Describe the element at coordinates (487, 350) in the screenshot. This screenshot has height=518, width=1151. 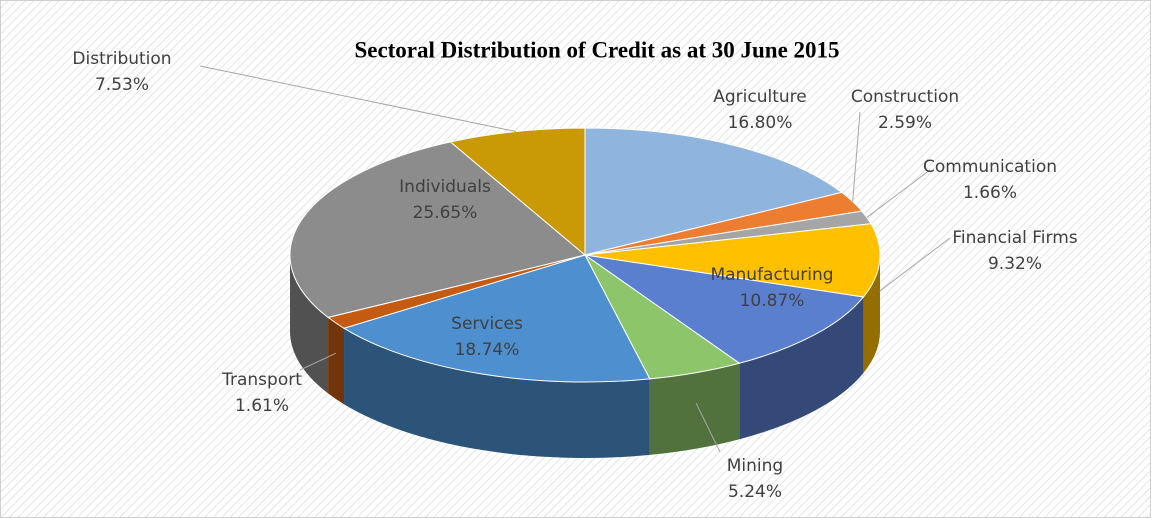
I see `value-label: 18.74%` at that location.